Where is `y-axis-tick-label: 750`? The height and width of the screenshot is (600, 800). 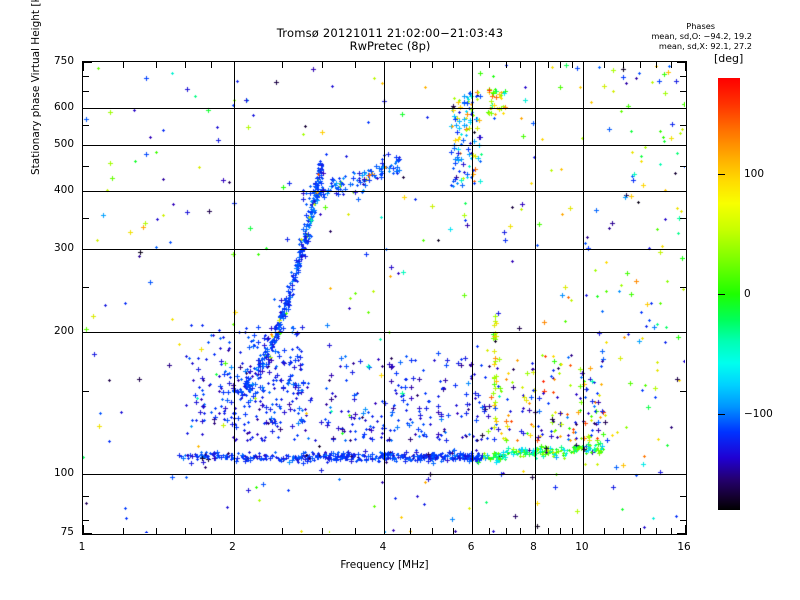 y-axis-tick-label: 750 is located at coordinates (63, 61).